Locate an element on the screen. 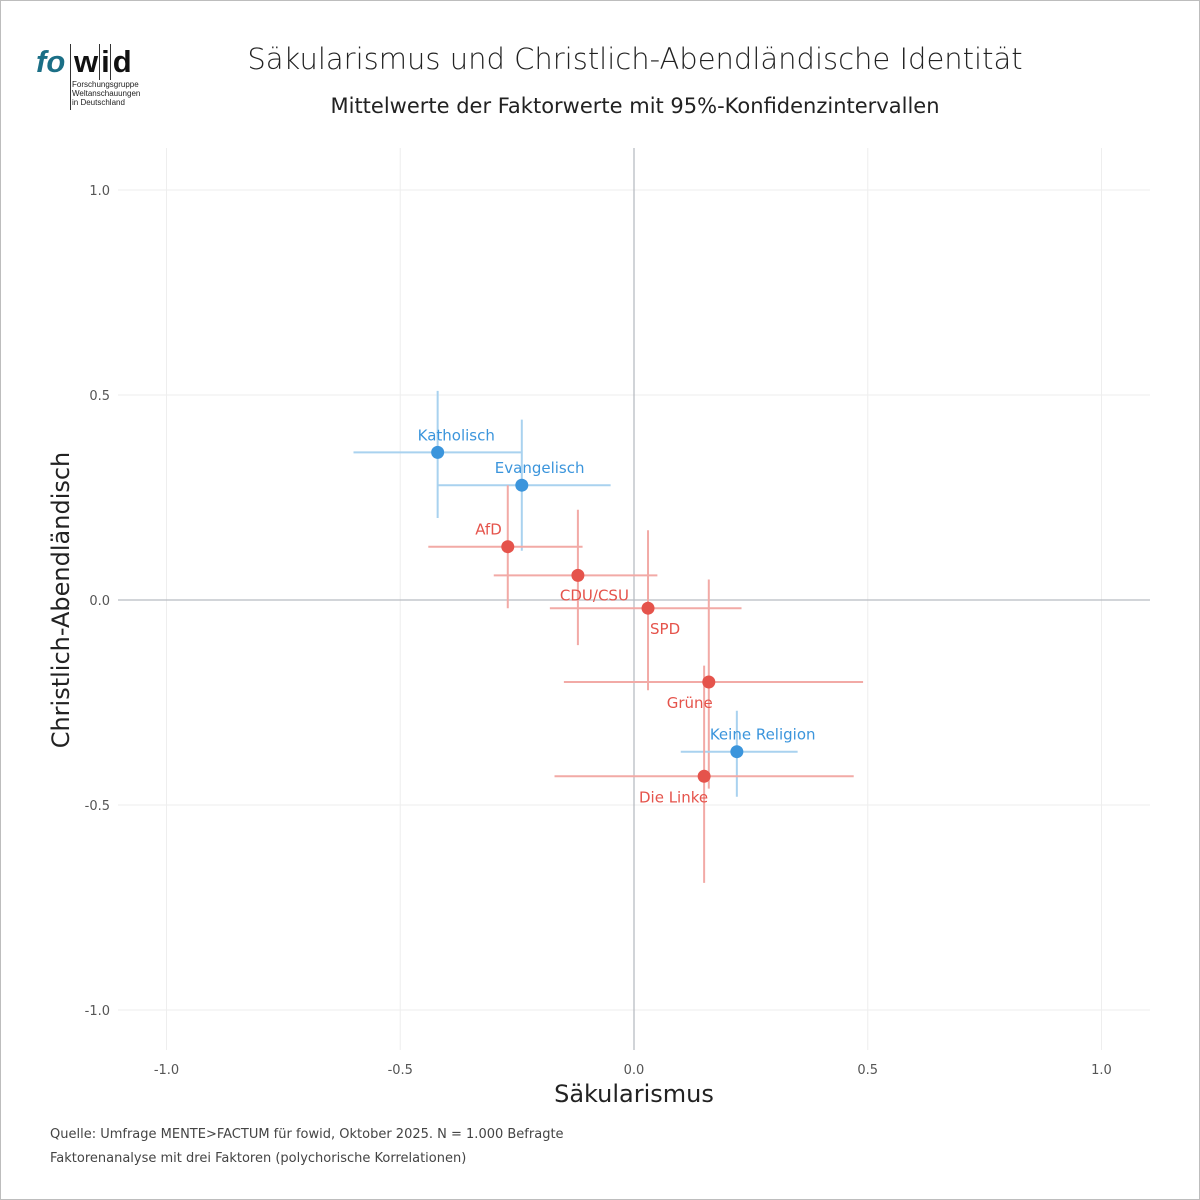  y-axis-title: Christlich-Abendländisch is located at coordinates (61, 600).